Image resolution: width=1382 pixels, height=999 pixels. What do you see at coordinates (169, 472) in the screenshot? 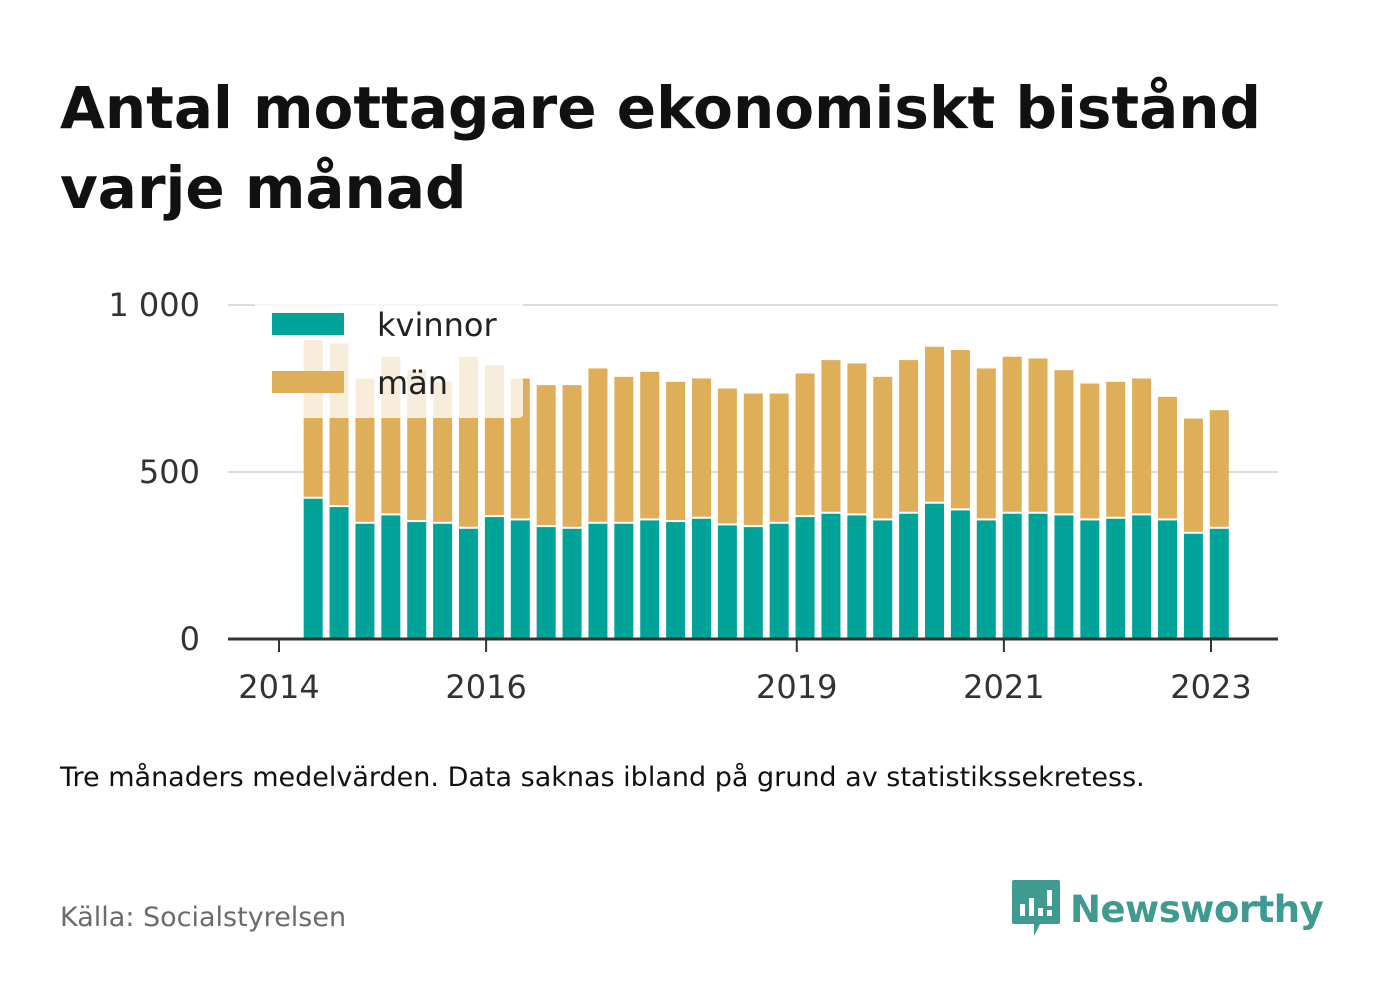
I see `y-tick-label-1: 500` at bounding box center [169, 472].